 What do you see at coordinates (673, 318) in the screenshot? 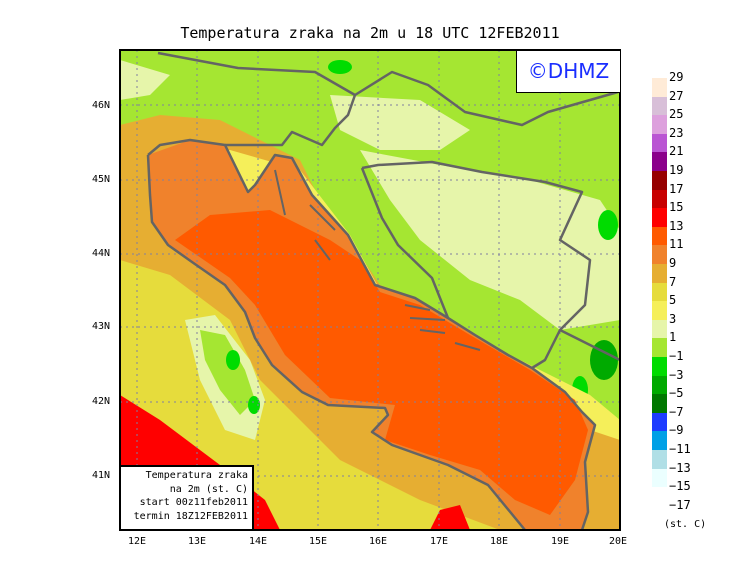
I see `legend-level-label: 3` at bounding box center [673, 318].